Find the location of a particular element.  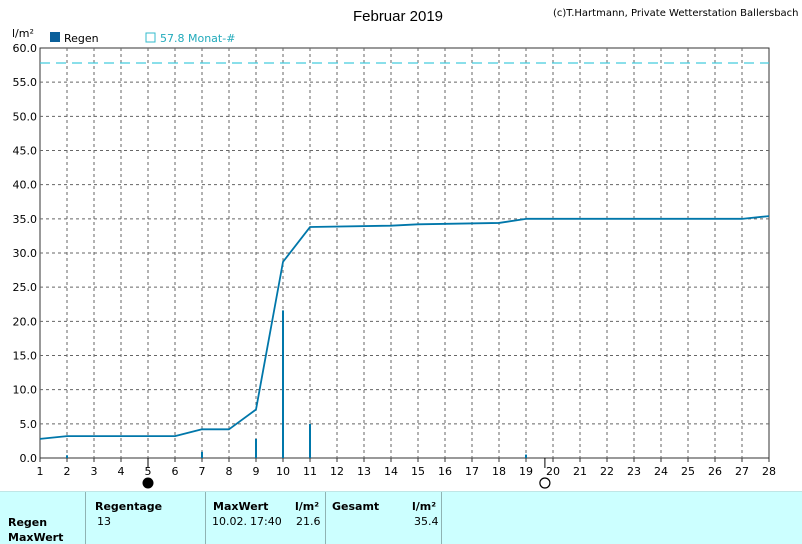

x-tick-label: 16 is located at coordinates (445, 471).